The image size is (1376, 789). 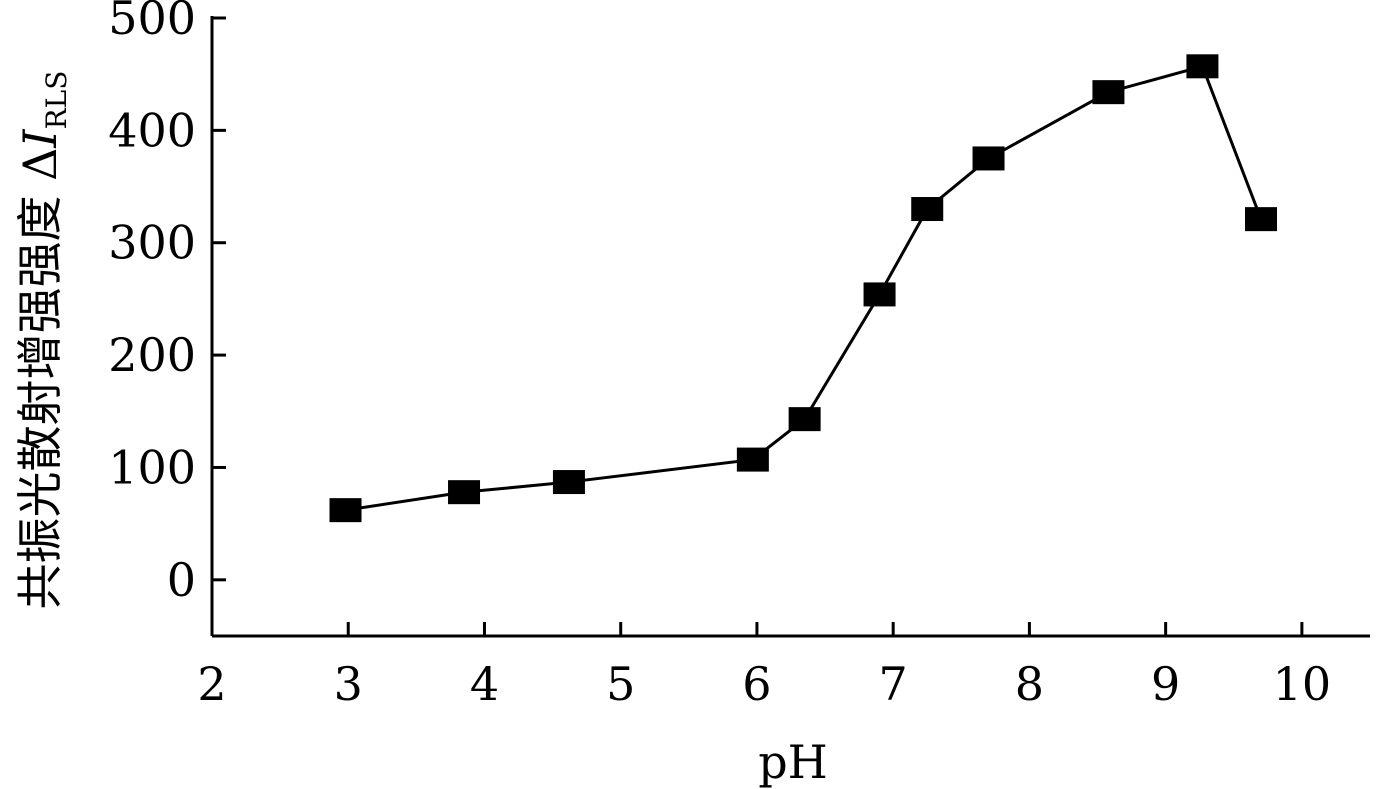 I want to click on y-axis-title-main: 共振光散射增强强度 Δ, so click(x=40, y=379).